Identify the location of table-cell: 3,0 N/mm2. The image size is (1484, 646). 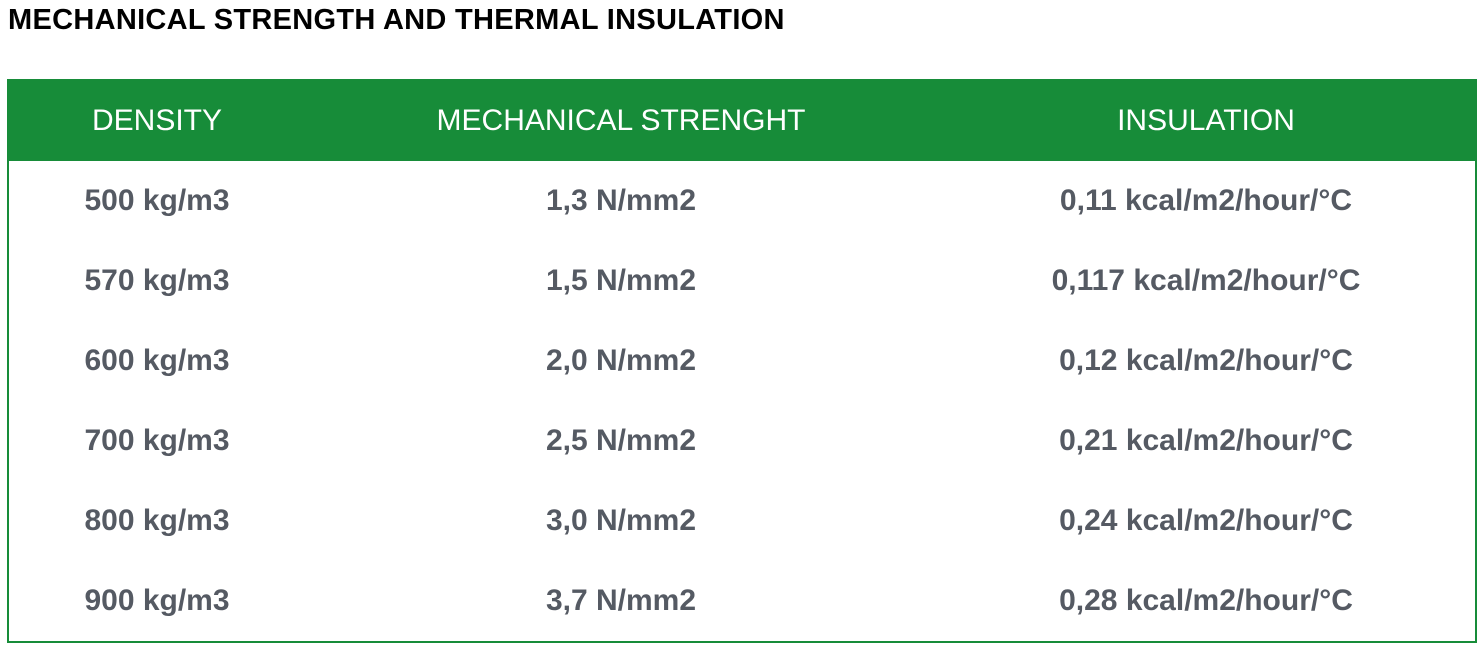
(621, 520).